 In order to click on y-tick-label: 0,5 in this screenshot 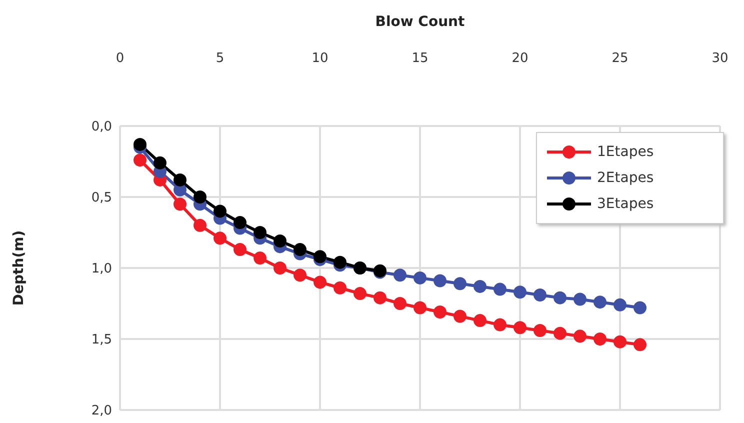, I will do `click(101, 198)`.